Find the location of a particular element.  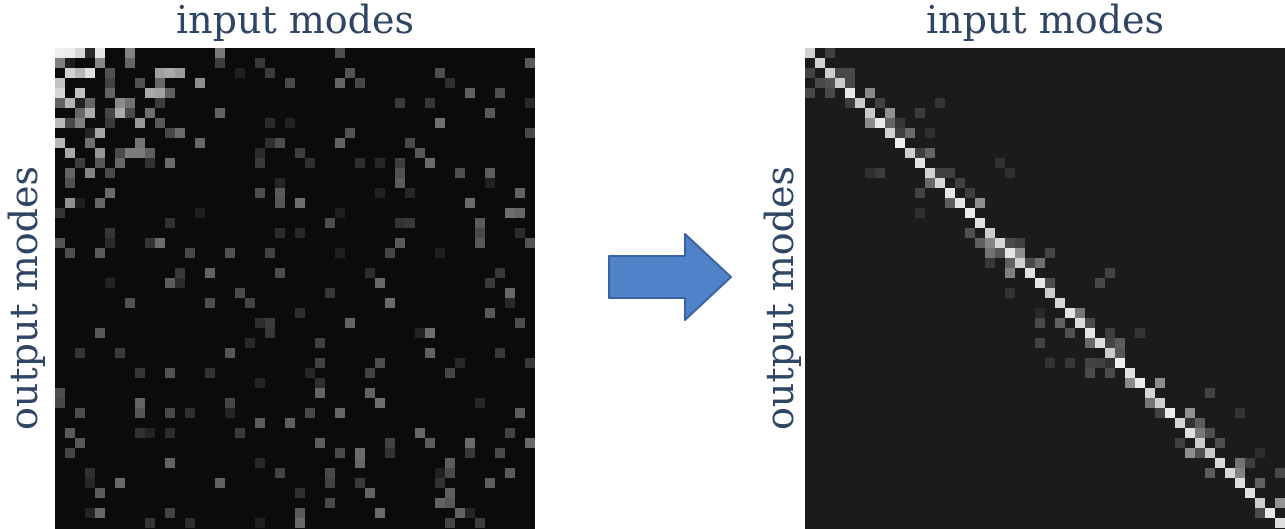

left-panel-title: input modes is located at coordinates (294, 21).